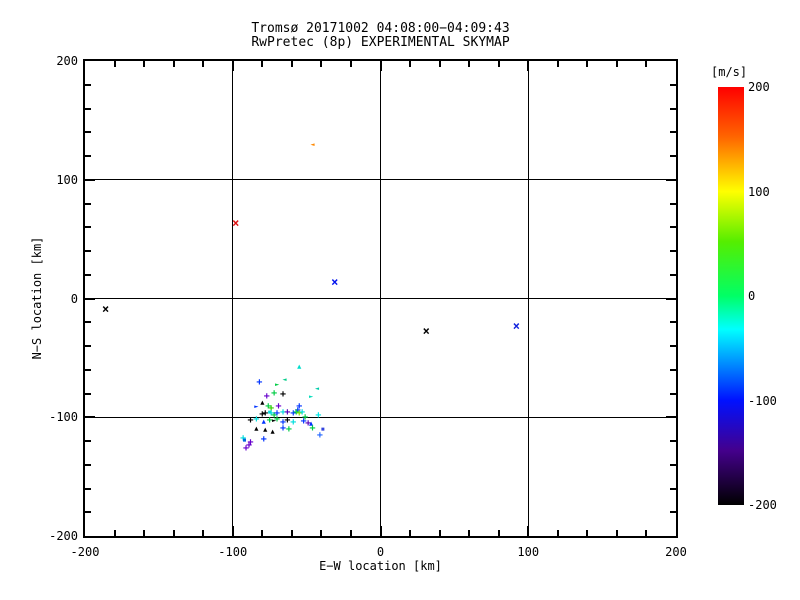  I want to click on colorbar-unit-label: [m/s], so click(729, 72).